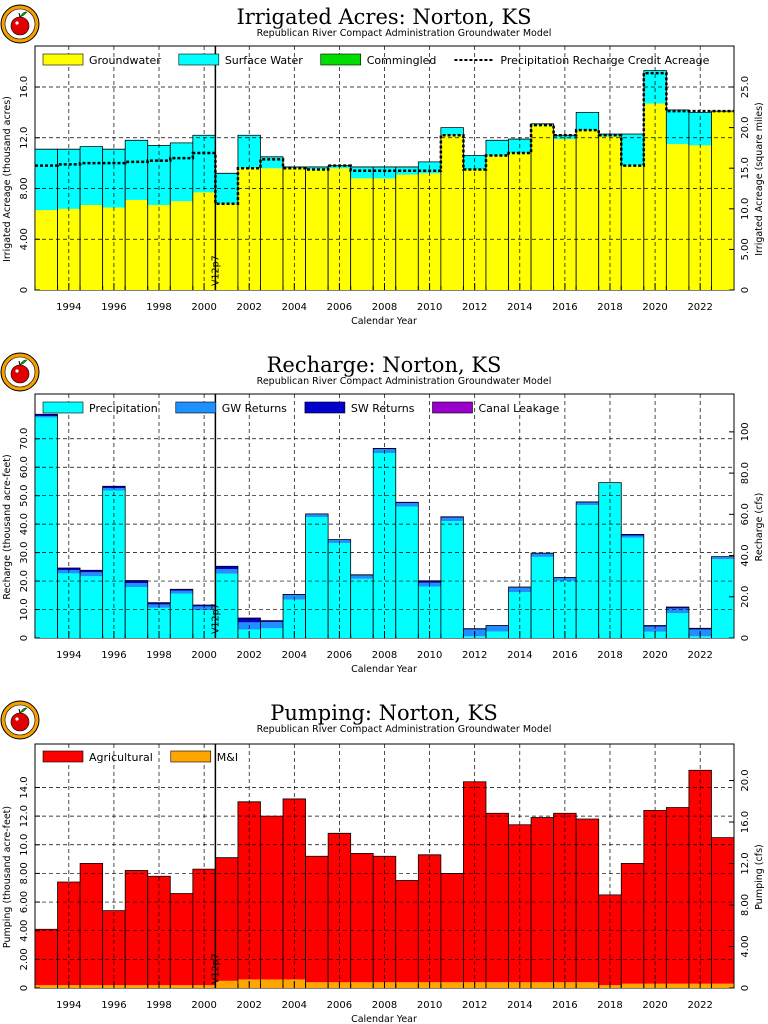  I want to click on y-tick-label: 8.00, so click(24, 188).